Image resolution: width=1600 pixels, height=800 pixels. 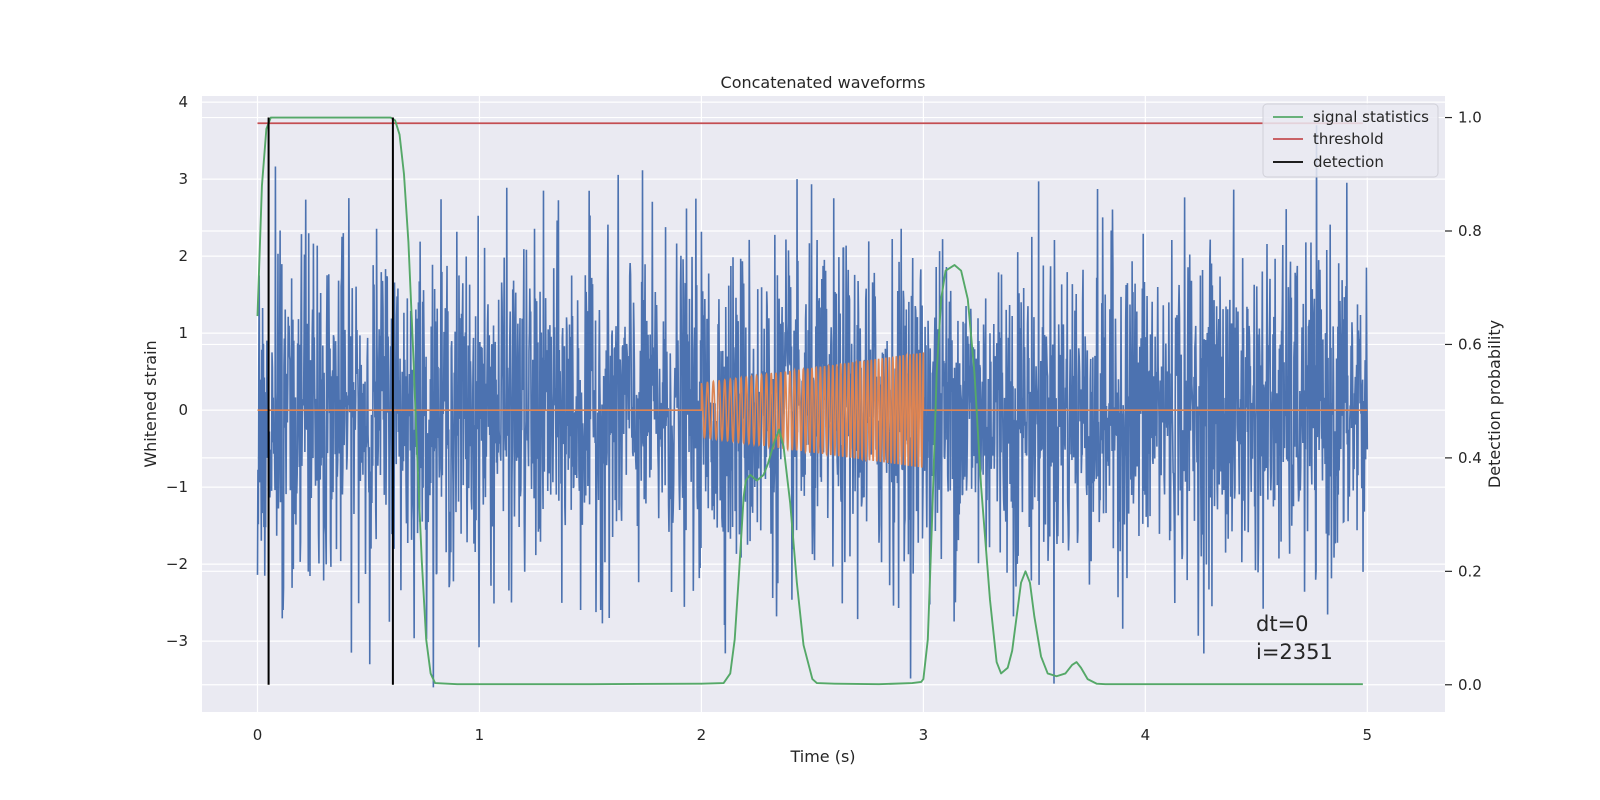 What do you see at coordinates (183, 179) in the screenshot?
I see `y-left-tick-label: 3` at bounding box center [183, 179].